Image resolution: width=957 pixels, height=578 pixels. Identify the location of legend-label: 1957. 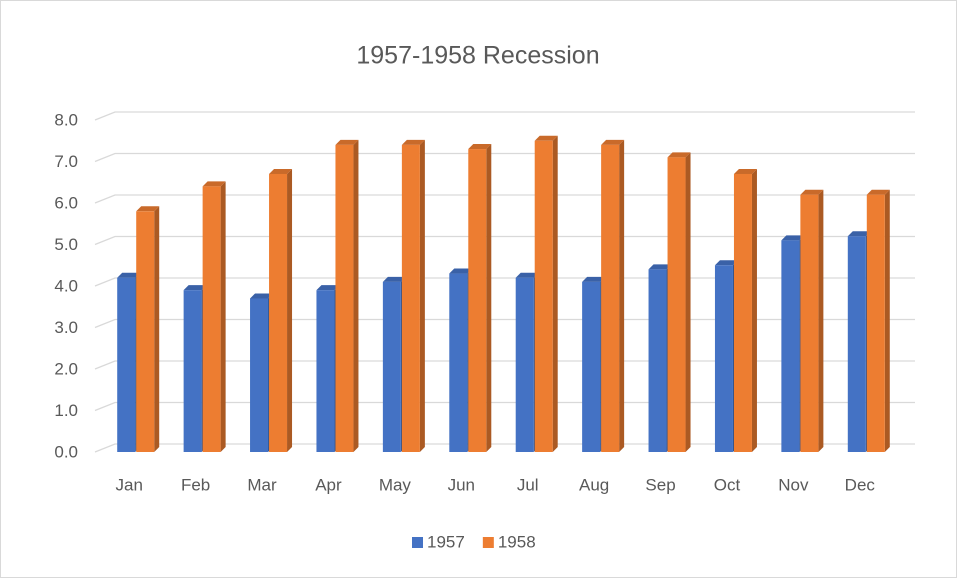
(446, 541).